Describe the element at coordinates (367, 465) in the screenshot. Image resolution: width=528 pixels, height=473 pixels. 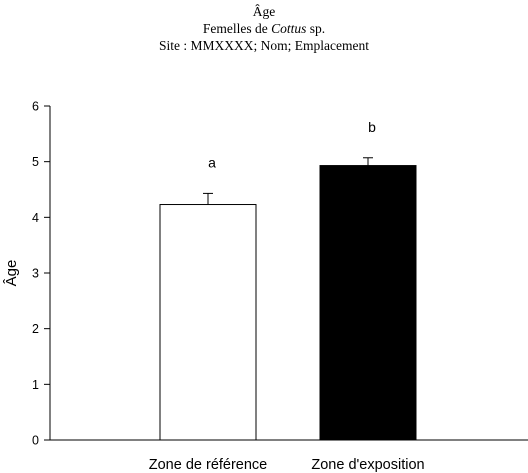
I see `x-category-label: Zone d'exposition` at that location.